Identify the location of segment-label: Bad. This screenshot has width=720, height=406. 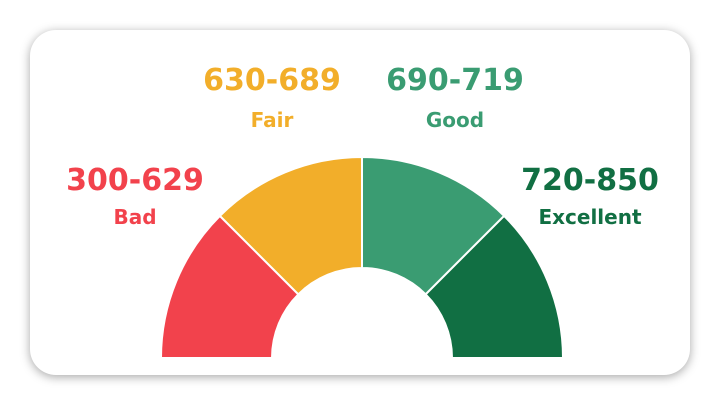
(134, 217).